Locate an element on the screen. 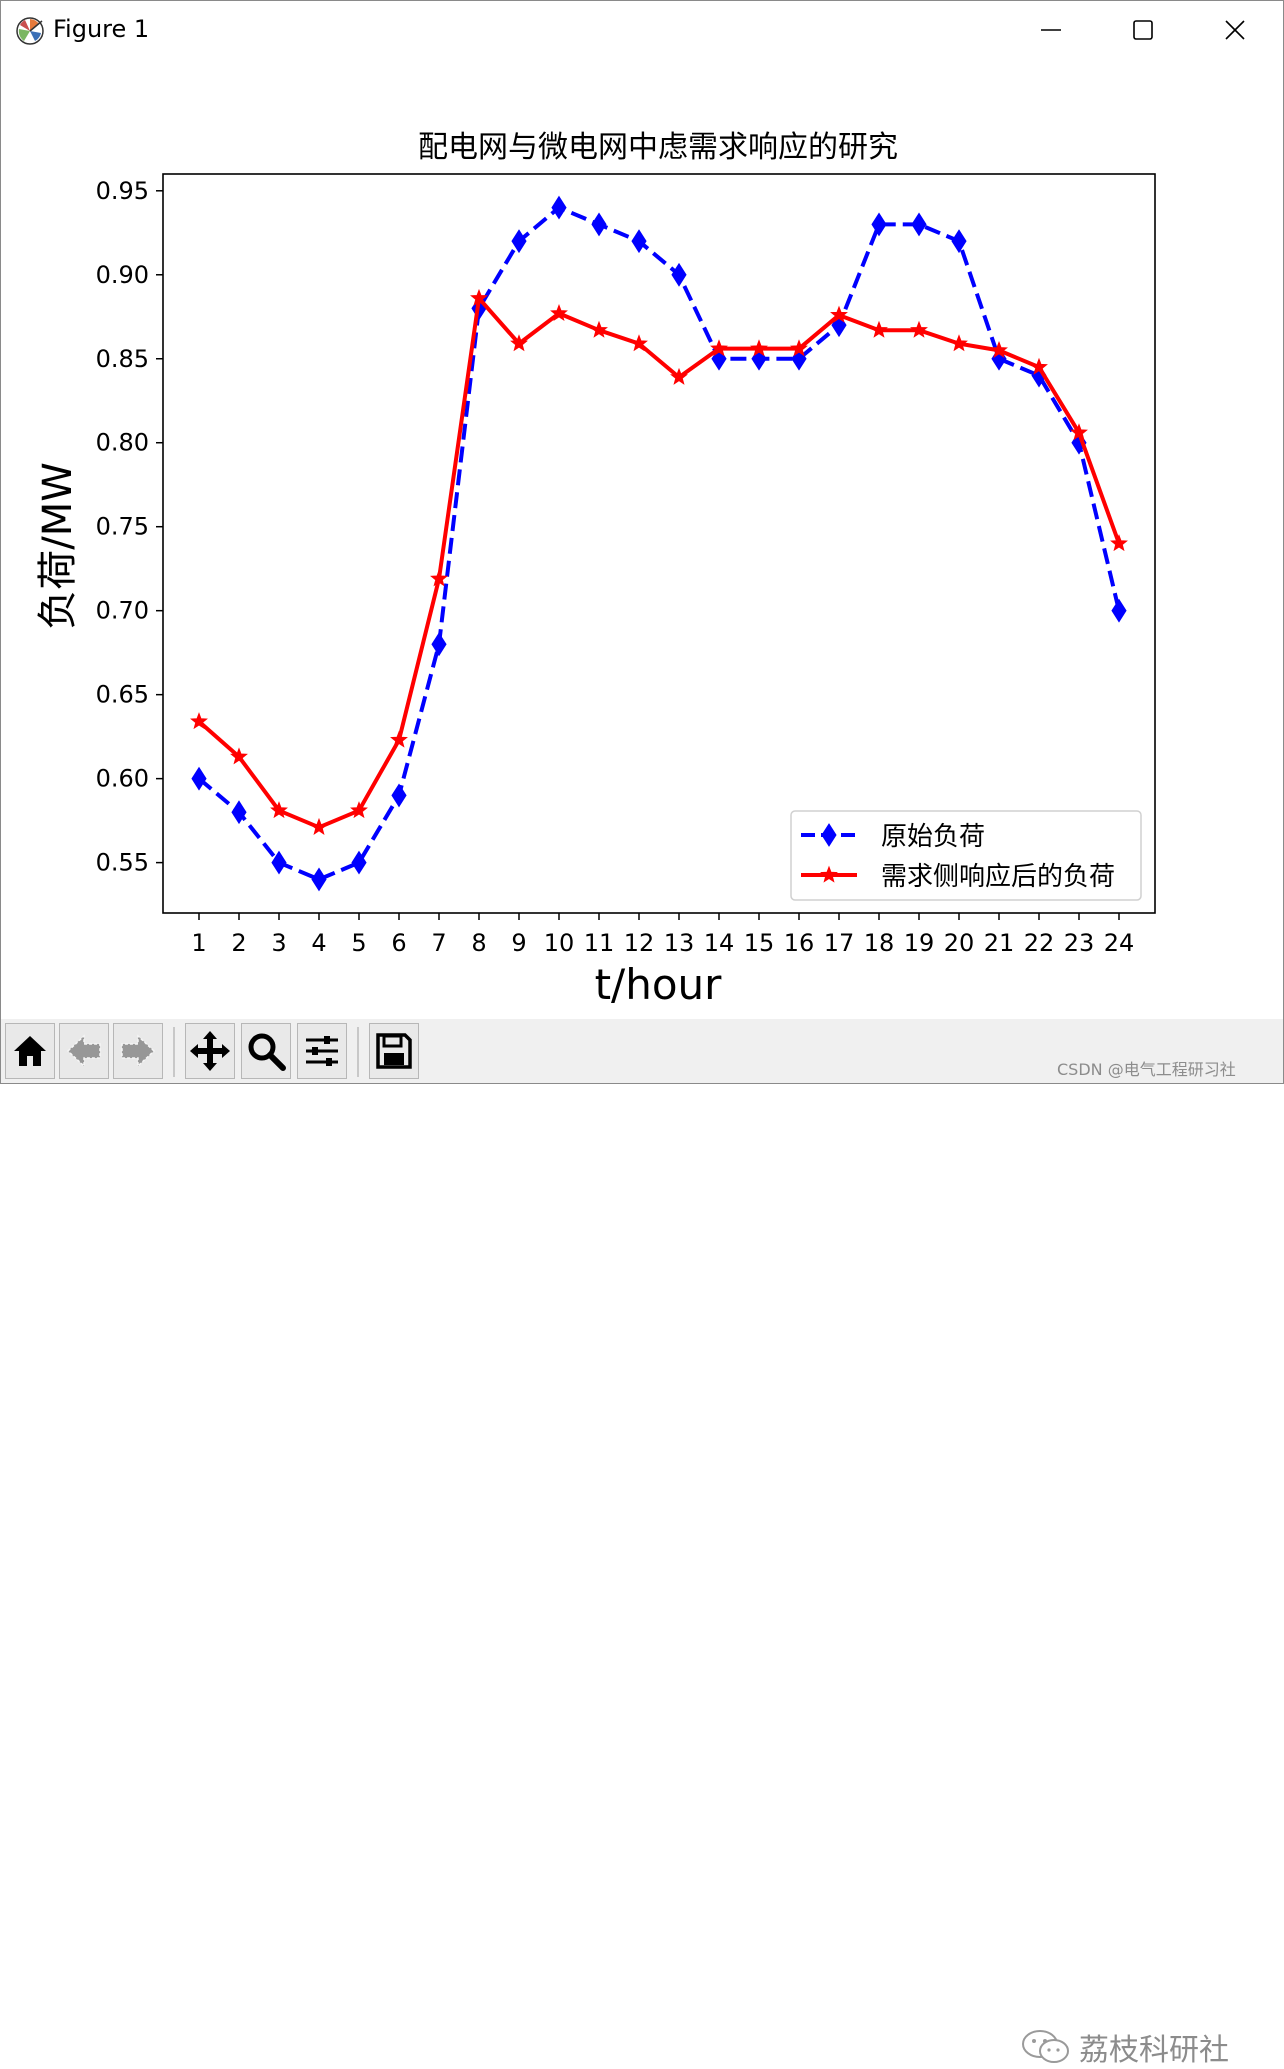 The height and width of the screenshot is (2069, 1284). pan-button is located at coordinates (210, 1051).